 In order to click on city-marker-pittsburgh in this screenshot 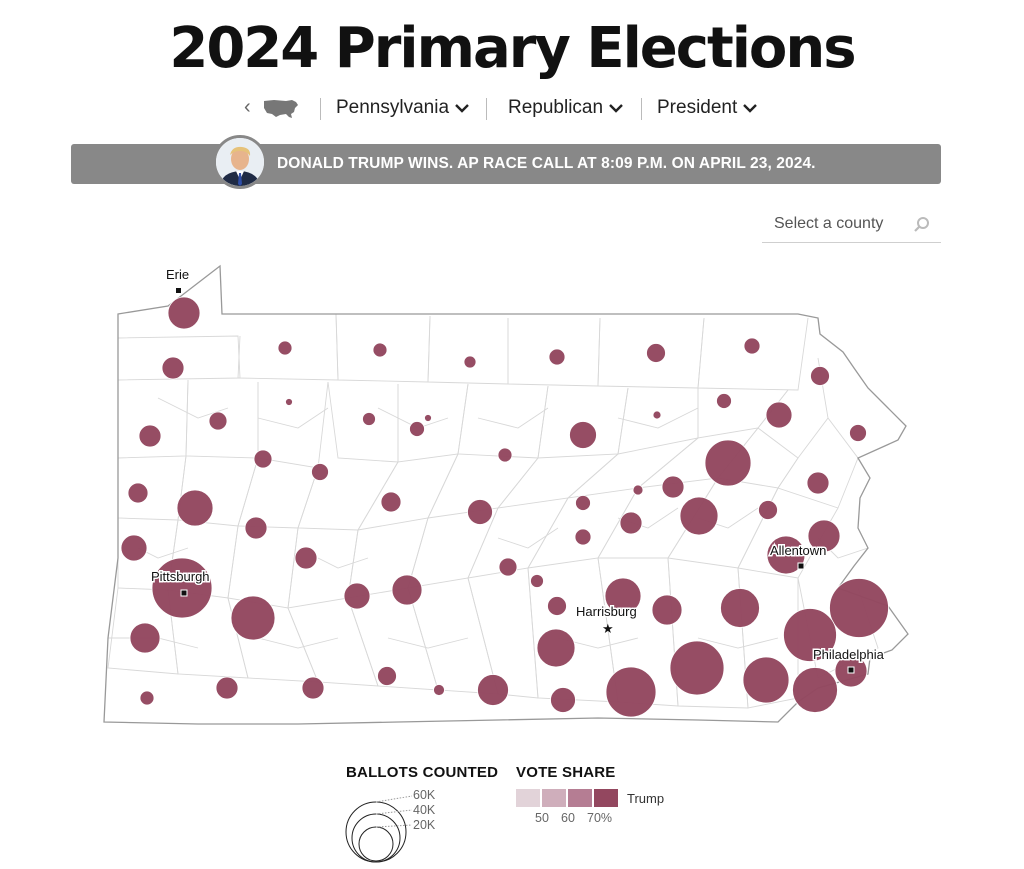, I will do `click(184, 593)`.